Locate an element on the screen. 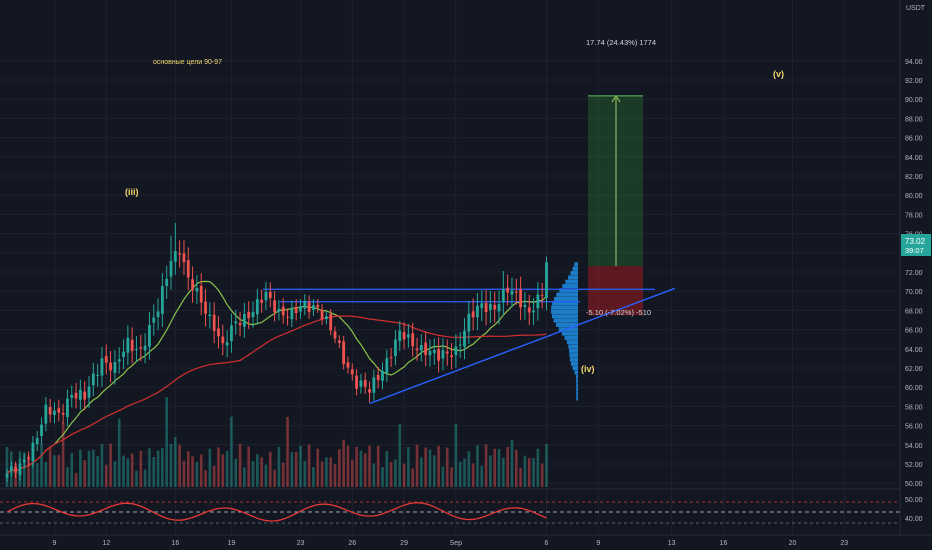  time-tick-13: 23 is located at coordinates (844, 543).